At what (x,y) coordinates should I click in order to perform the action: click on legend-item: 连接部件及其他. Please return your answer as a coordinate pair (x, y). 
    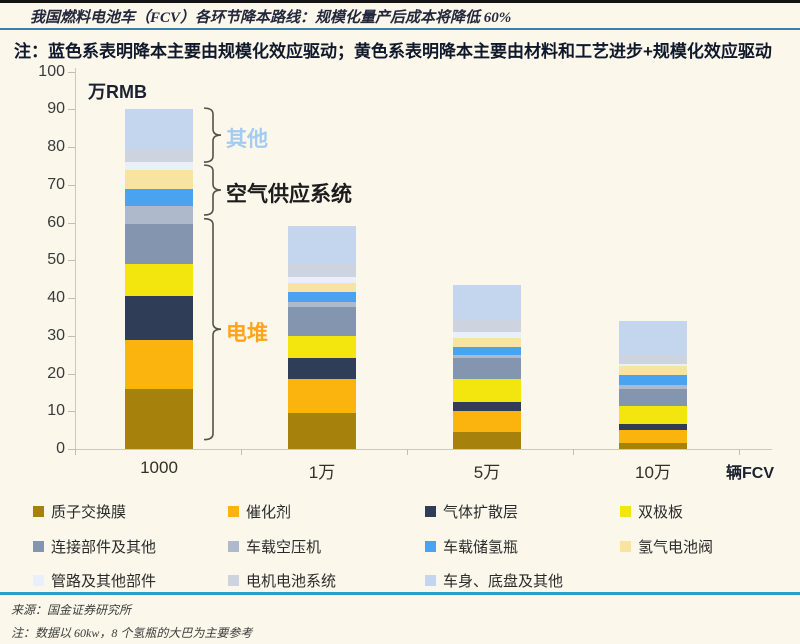
    Looking at the image, I should click on (95, 547).